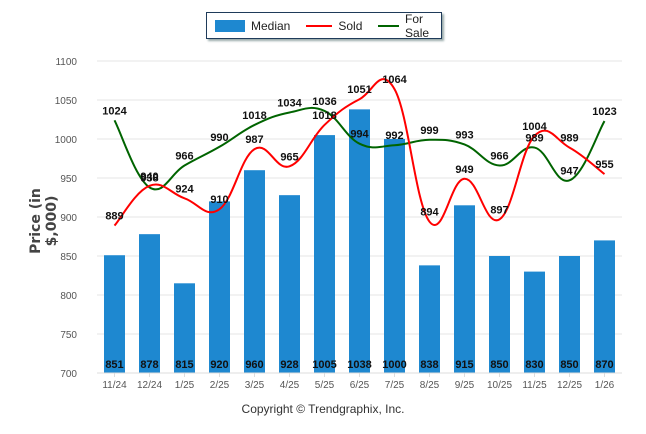 This screenshot has height=434, width=646. Describe the element at coordinates (44, 221) in the screenshot. I see `y-axis-label: Price (in $,000)` at that location.